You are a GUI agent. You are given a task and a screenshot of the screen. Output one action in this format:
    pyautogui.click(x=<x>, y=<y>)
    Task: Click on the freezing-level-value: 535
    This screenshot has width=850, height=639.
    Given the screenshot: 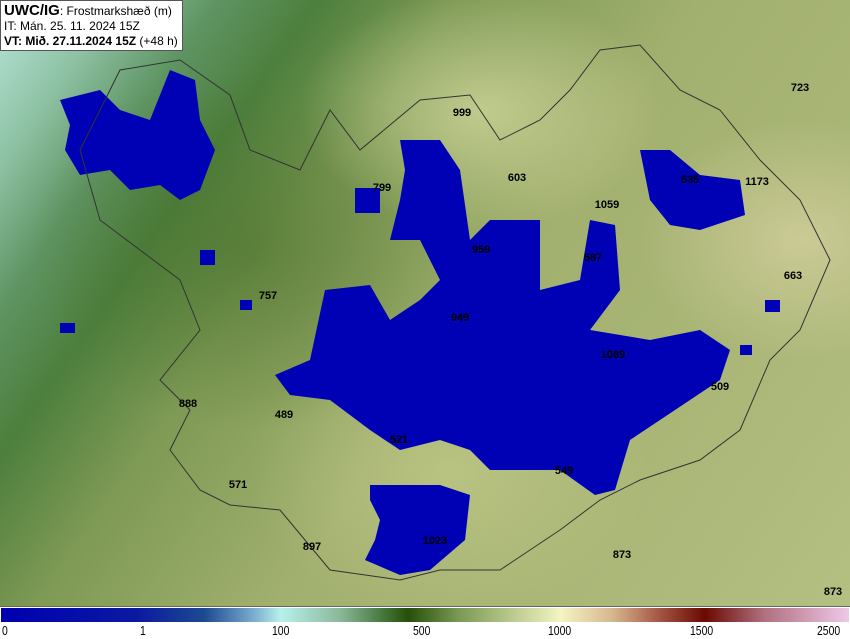 What is the action you would take?
    pyautogui.click(x=690, y=180)
    